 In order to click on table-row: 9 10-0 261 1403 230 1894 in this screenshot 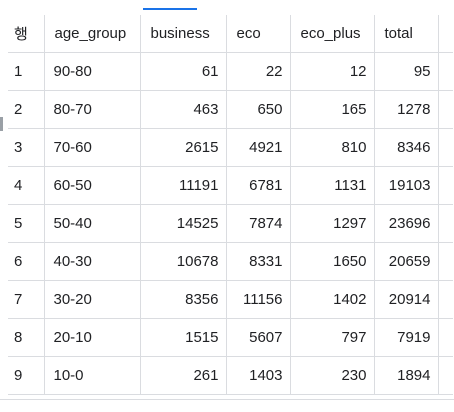, I will do `click(230, 375)`.